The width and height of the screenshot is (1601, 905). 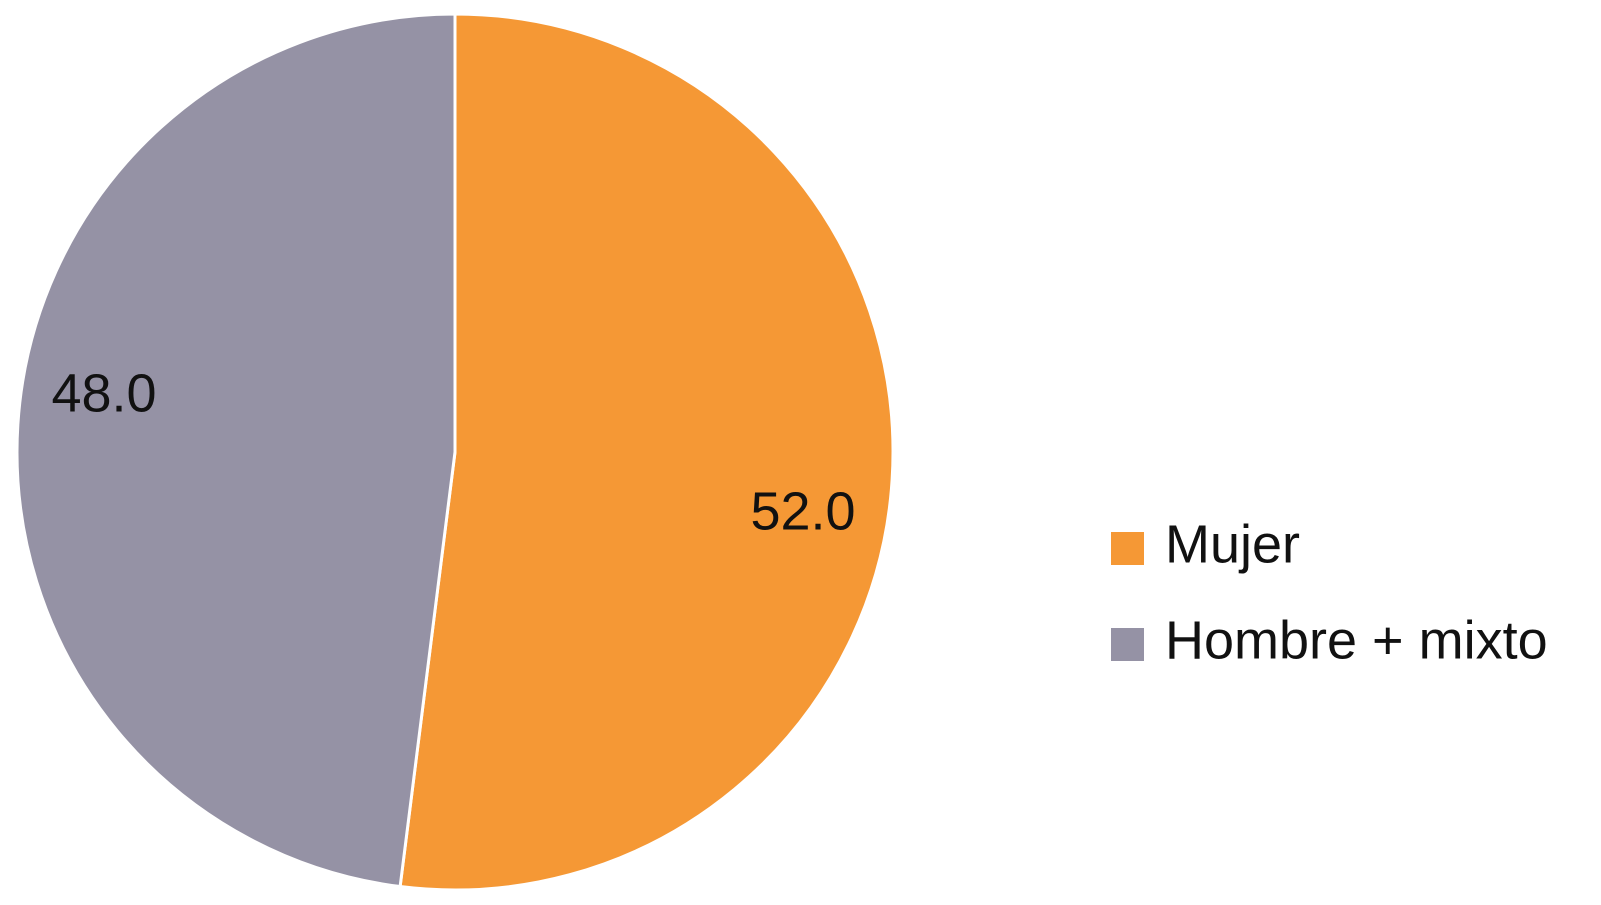 What do you see at coordinates (1232, 544) in the screenshot?
I see `legend-label: Mujer` at bounding box center [1232, 544].